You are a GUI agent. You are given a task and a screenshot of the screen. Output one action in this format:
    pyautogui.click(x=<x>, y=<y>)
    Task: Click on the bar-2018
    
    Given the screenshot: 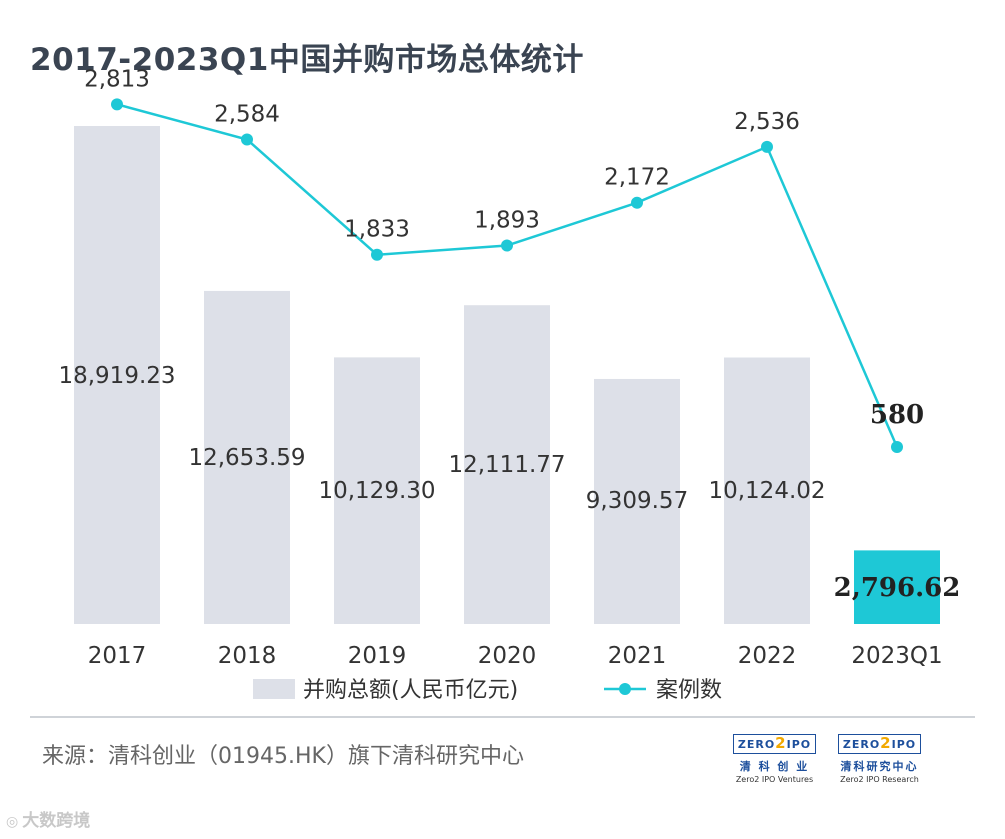 What is the action you would take?
    pyautogui.click(x=247, y=457)
    